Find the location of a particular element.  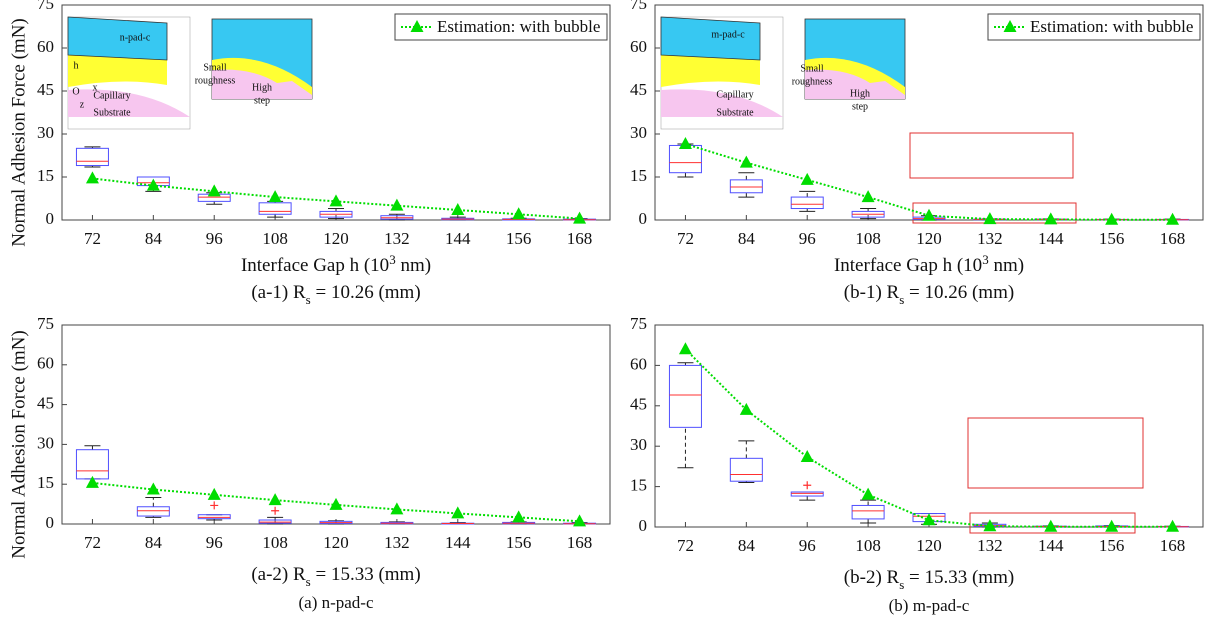

caption-text: (a-2) R is located at coordinates (278, 574).